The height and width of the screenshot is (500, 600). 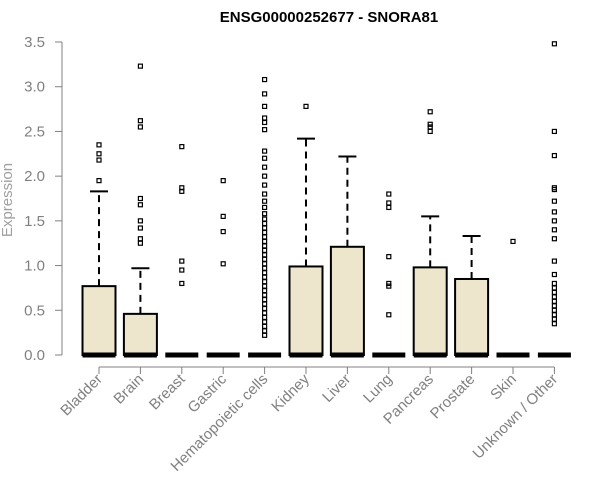 I want to click on box-hematopoietic-cells, so click(x=265, y=217).